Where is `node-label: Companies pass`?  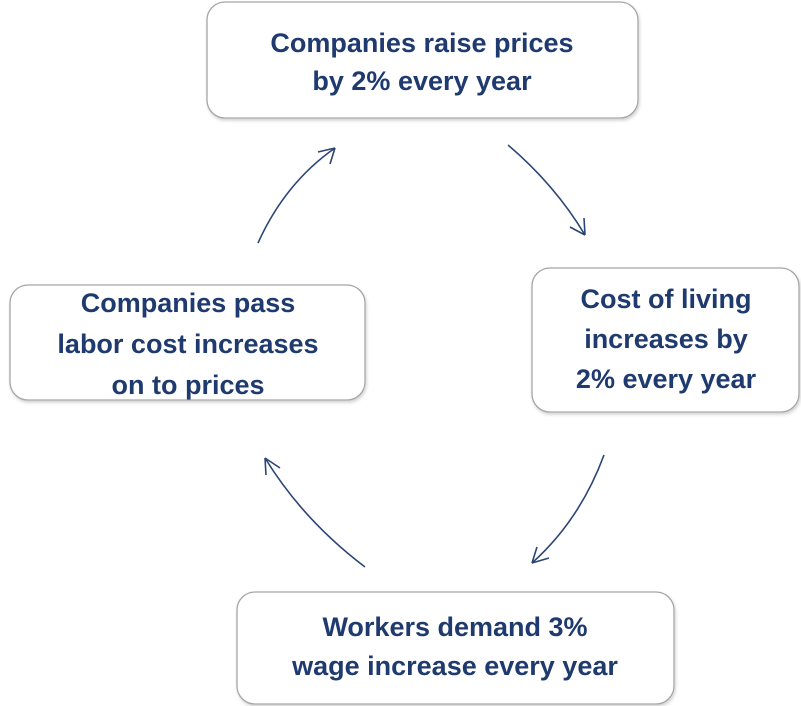 node-label: Companies pass is located at coordinates (188, 303).